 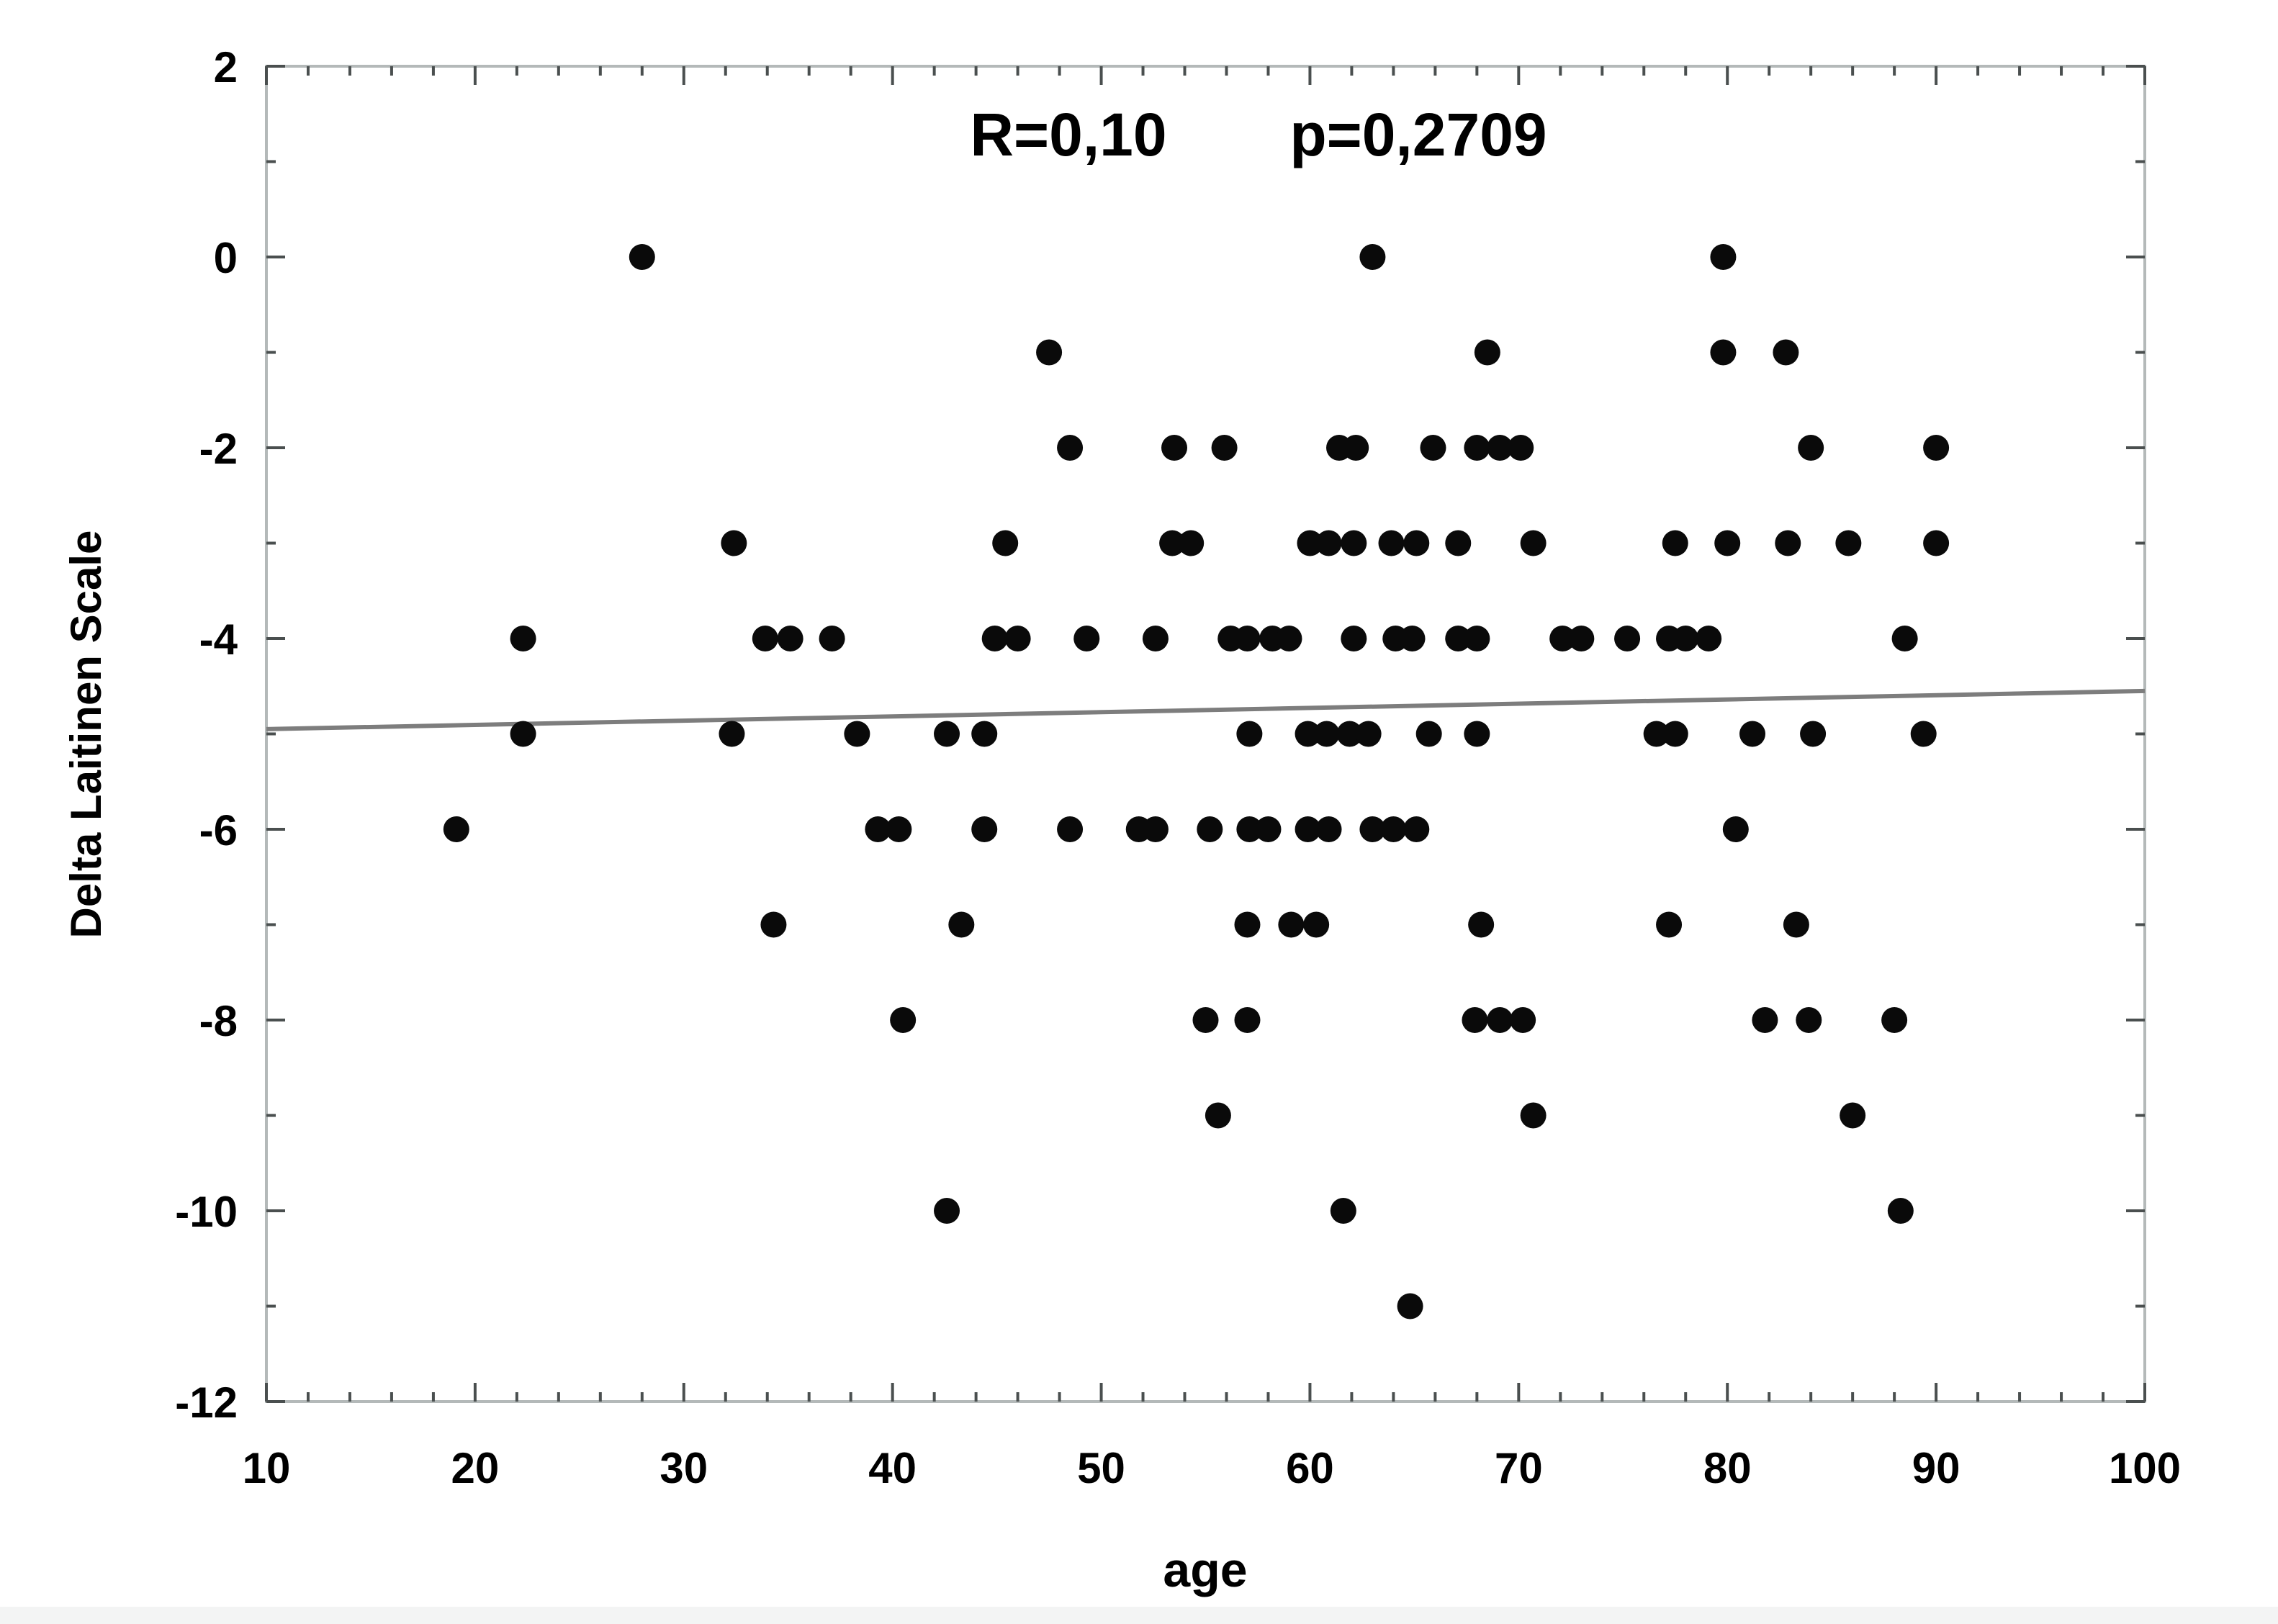 What do you see at coordinates (226, 67) in the screenshot?
I see `y-tick-label: 2` at bounding box center [226, 67].